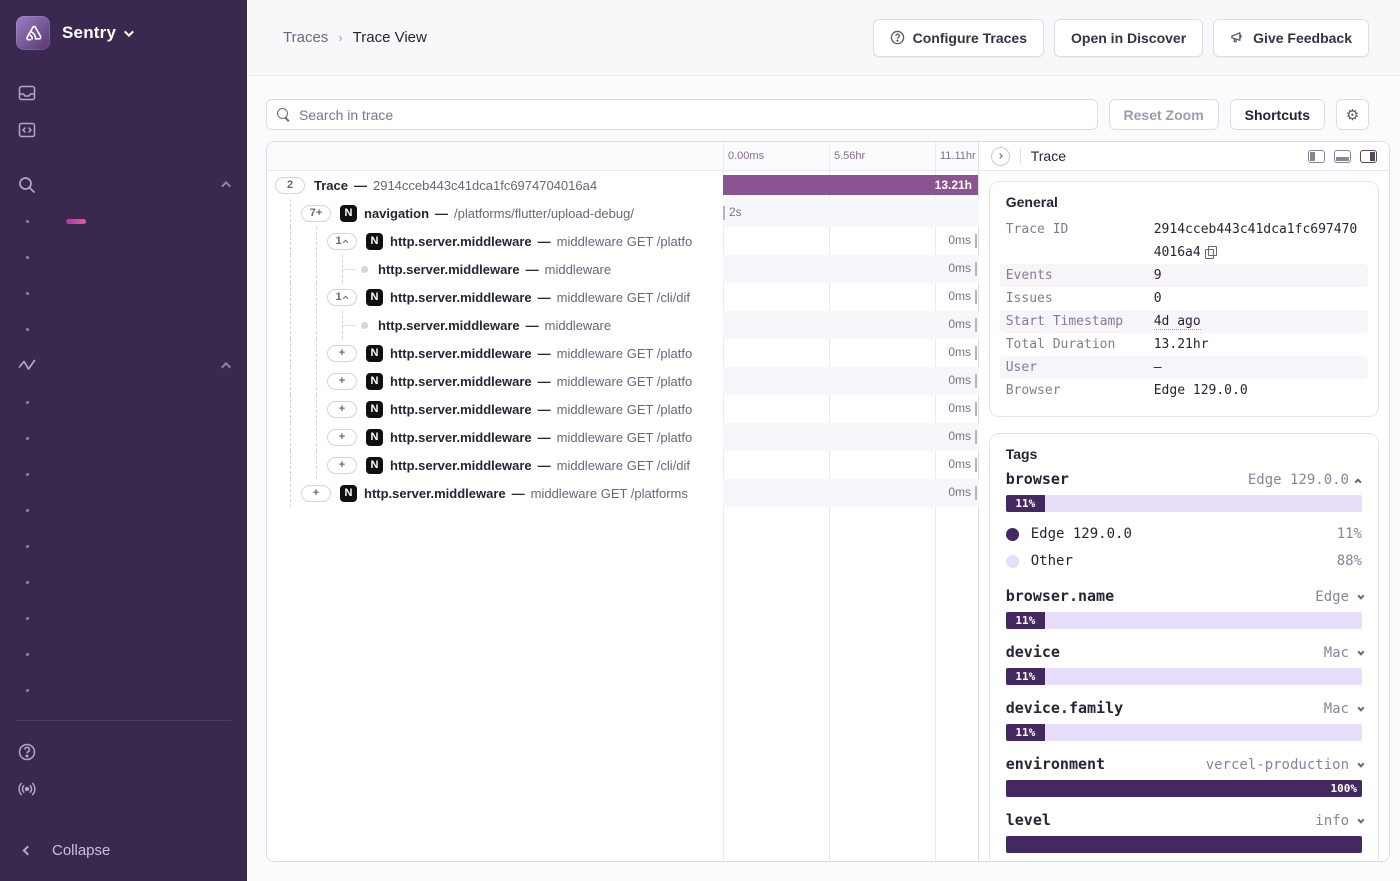  Describe the element at coordinates (1277, 114) in the screenshot. I see `shortcuts-button: Shortcuts` at that location.